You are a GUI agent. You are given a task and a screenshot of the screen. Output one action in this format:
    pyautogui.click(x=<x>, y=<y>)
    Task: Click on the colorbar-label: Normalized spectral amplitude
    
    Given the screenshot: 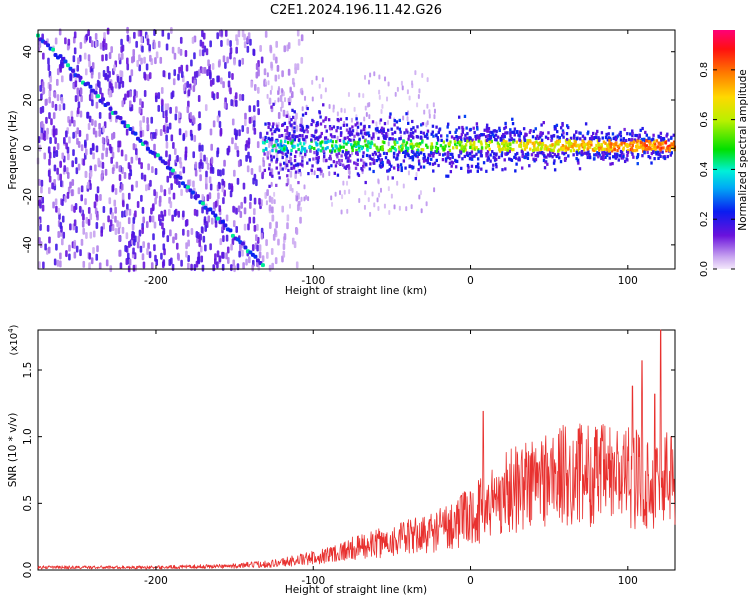 What is the action you would take?
    pyautogui.click(x=743, y=149)
    